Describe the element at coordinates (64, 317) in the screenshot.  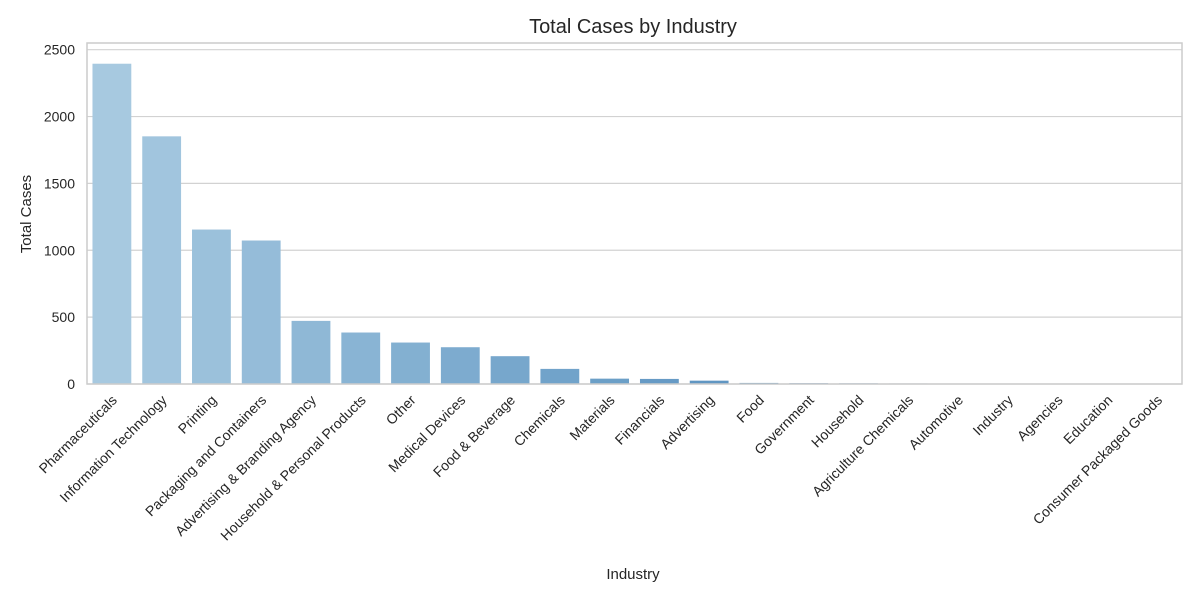
I see `y-tick-label: 500` at that location.